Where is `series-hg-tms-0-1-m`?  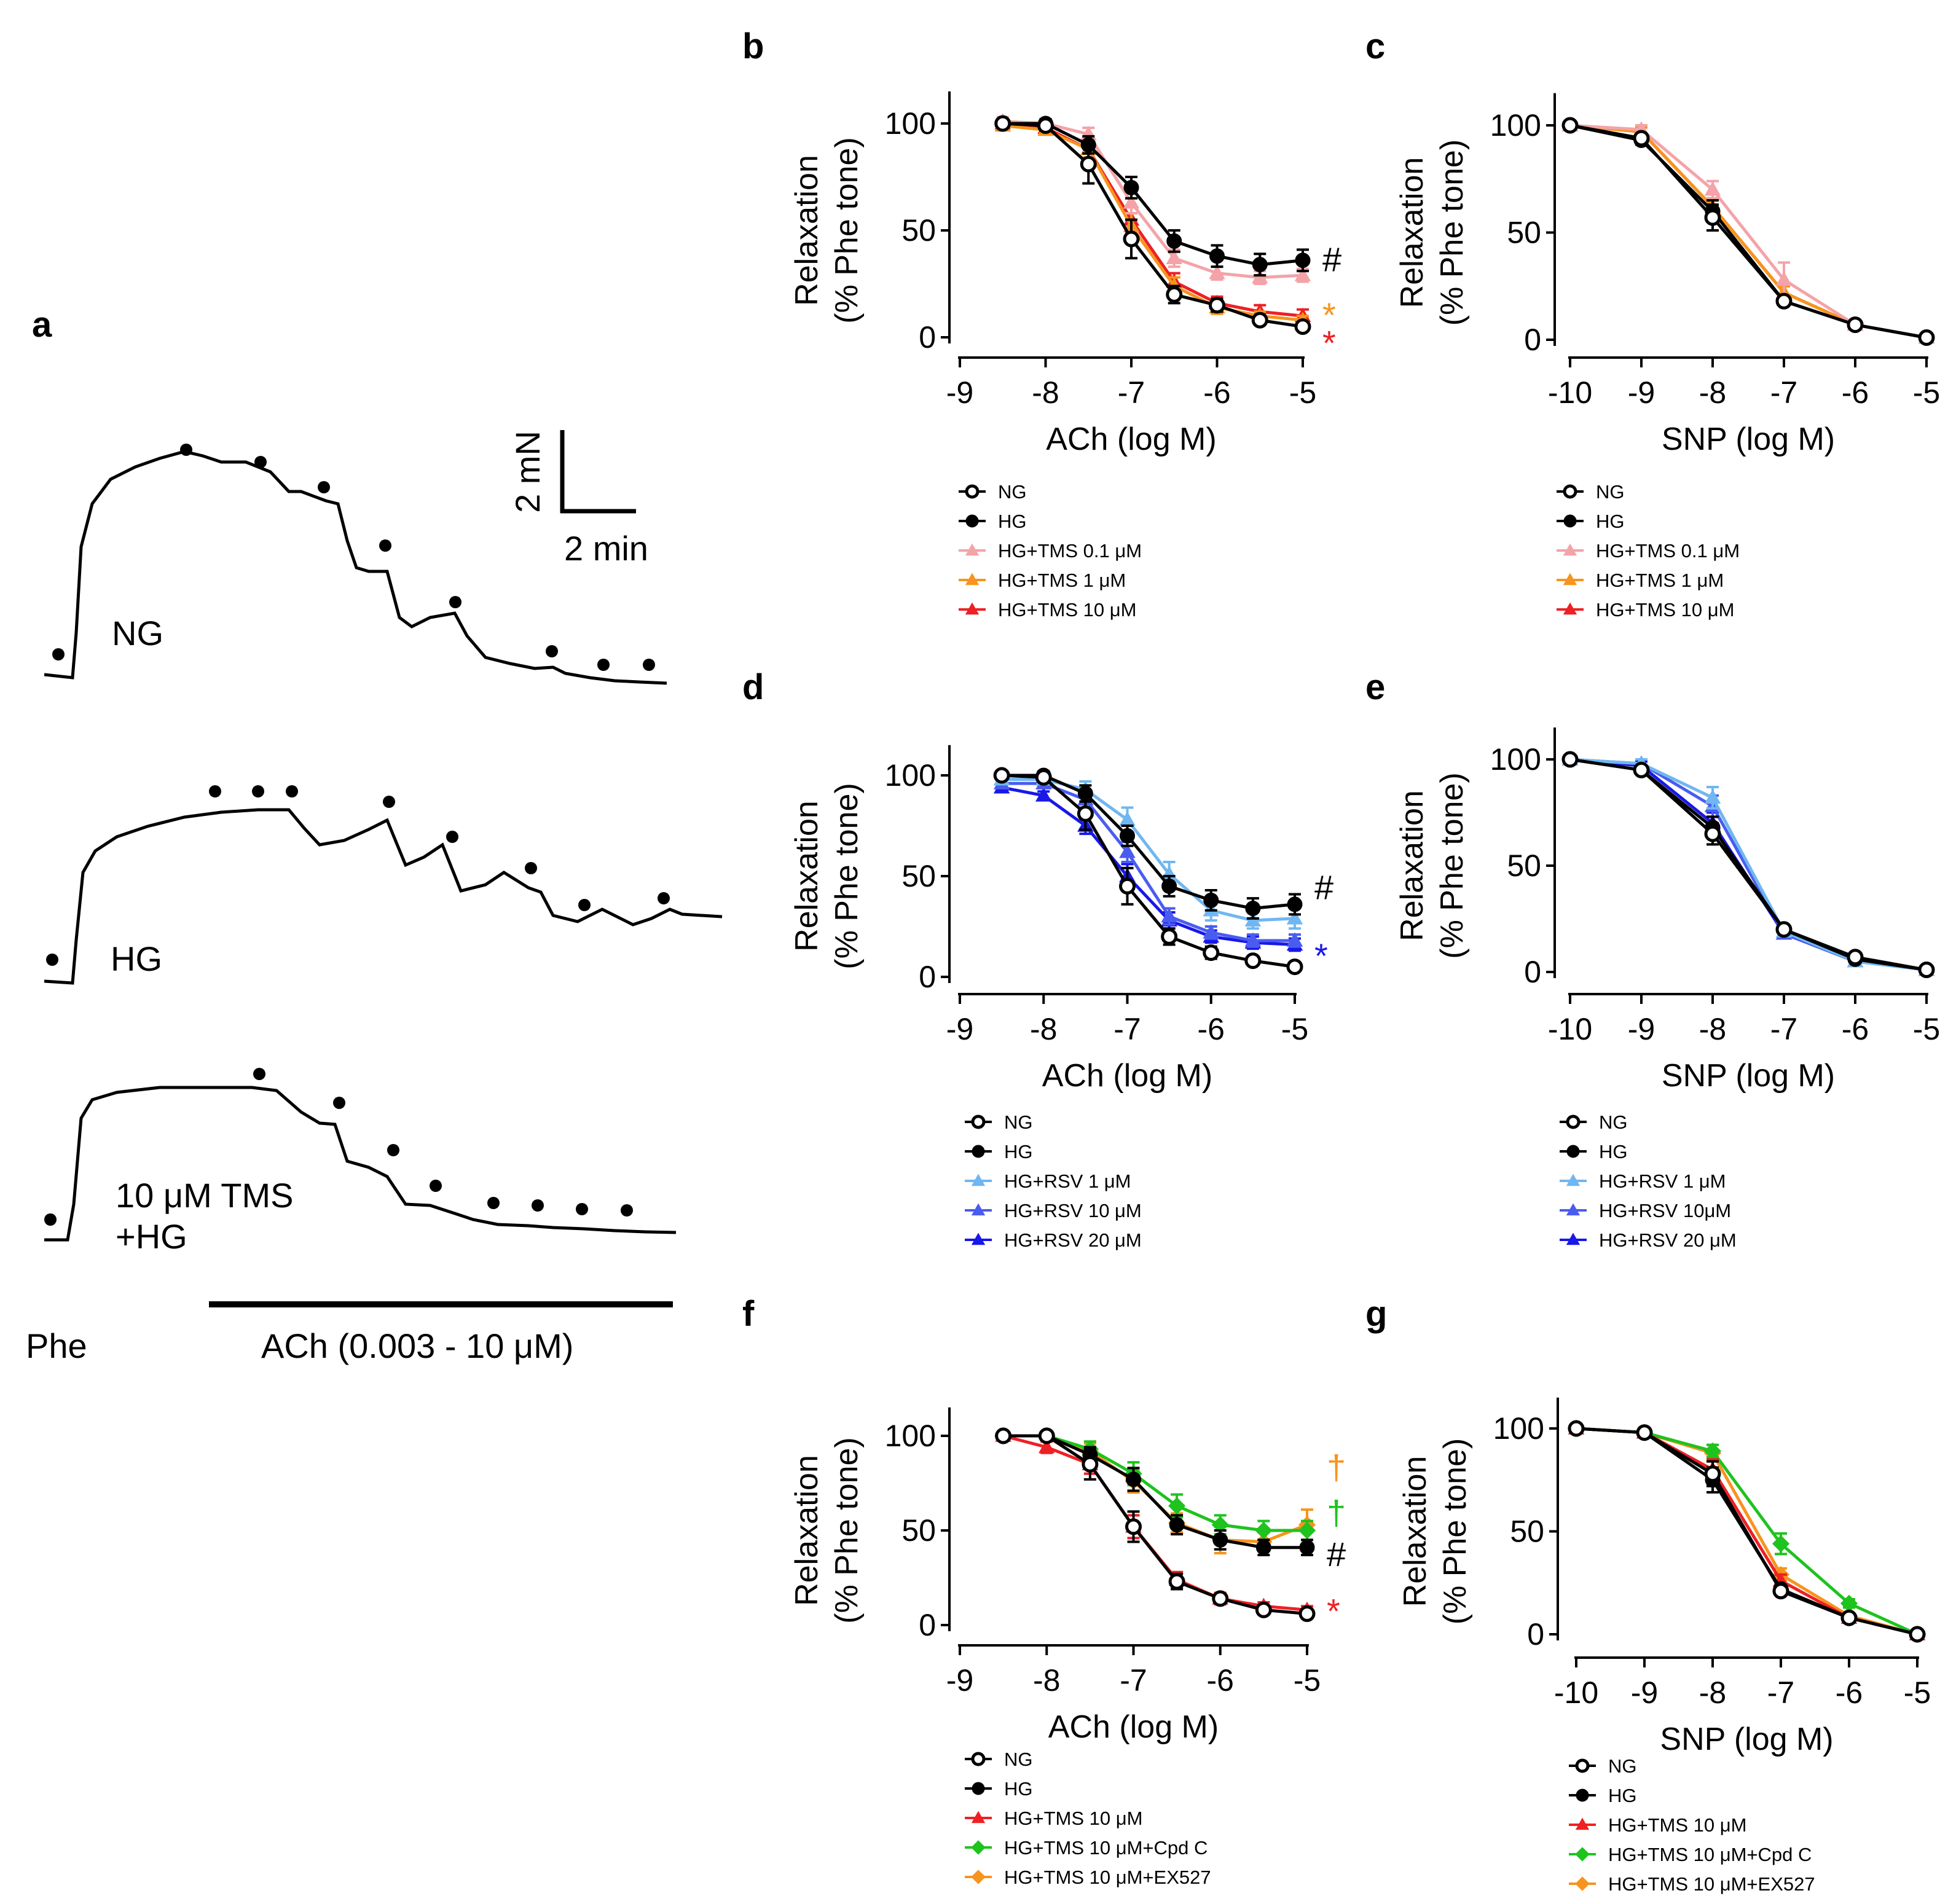
series-hg-tms-0-1-m is located at coordinates (1748, 231).